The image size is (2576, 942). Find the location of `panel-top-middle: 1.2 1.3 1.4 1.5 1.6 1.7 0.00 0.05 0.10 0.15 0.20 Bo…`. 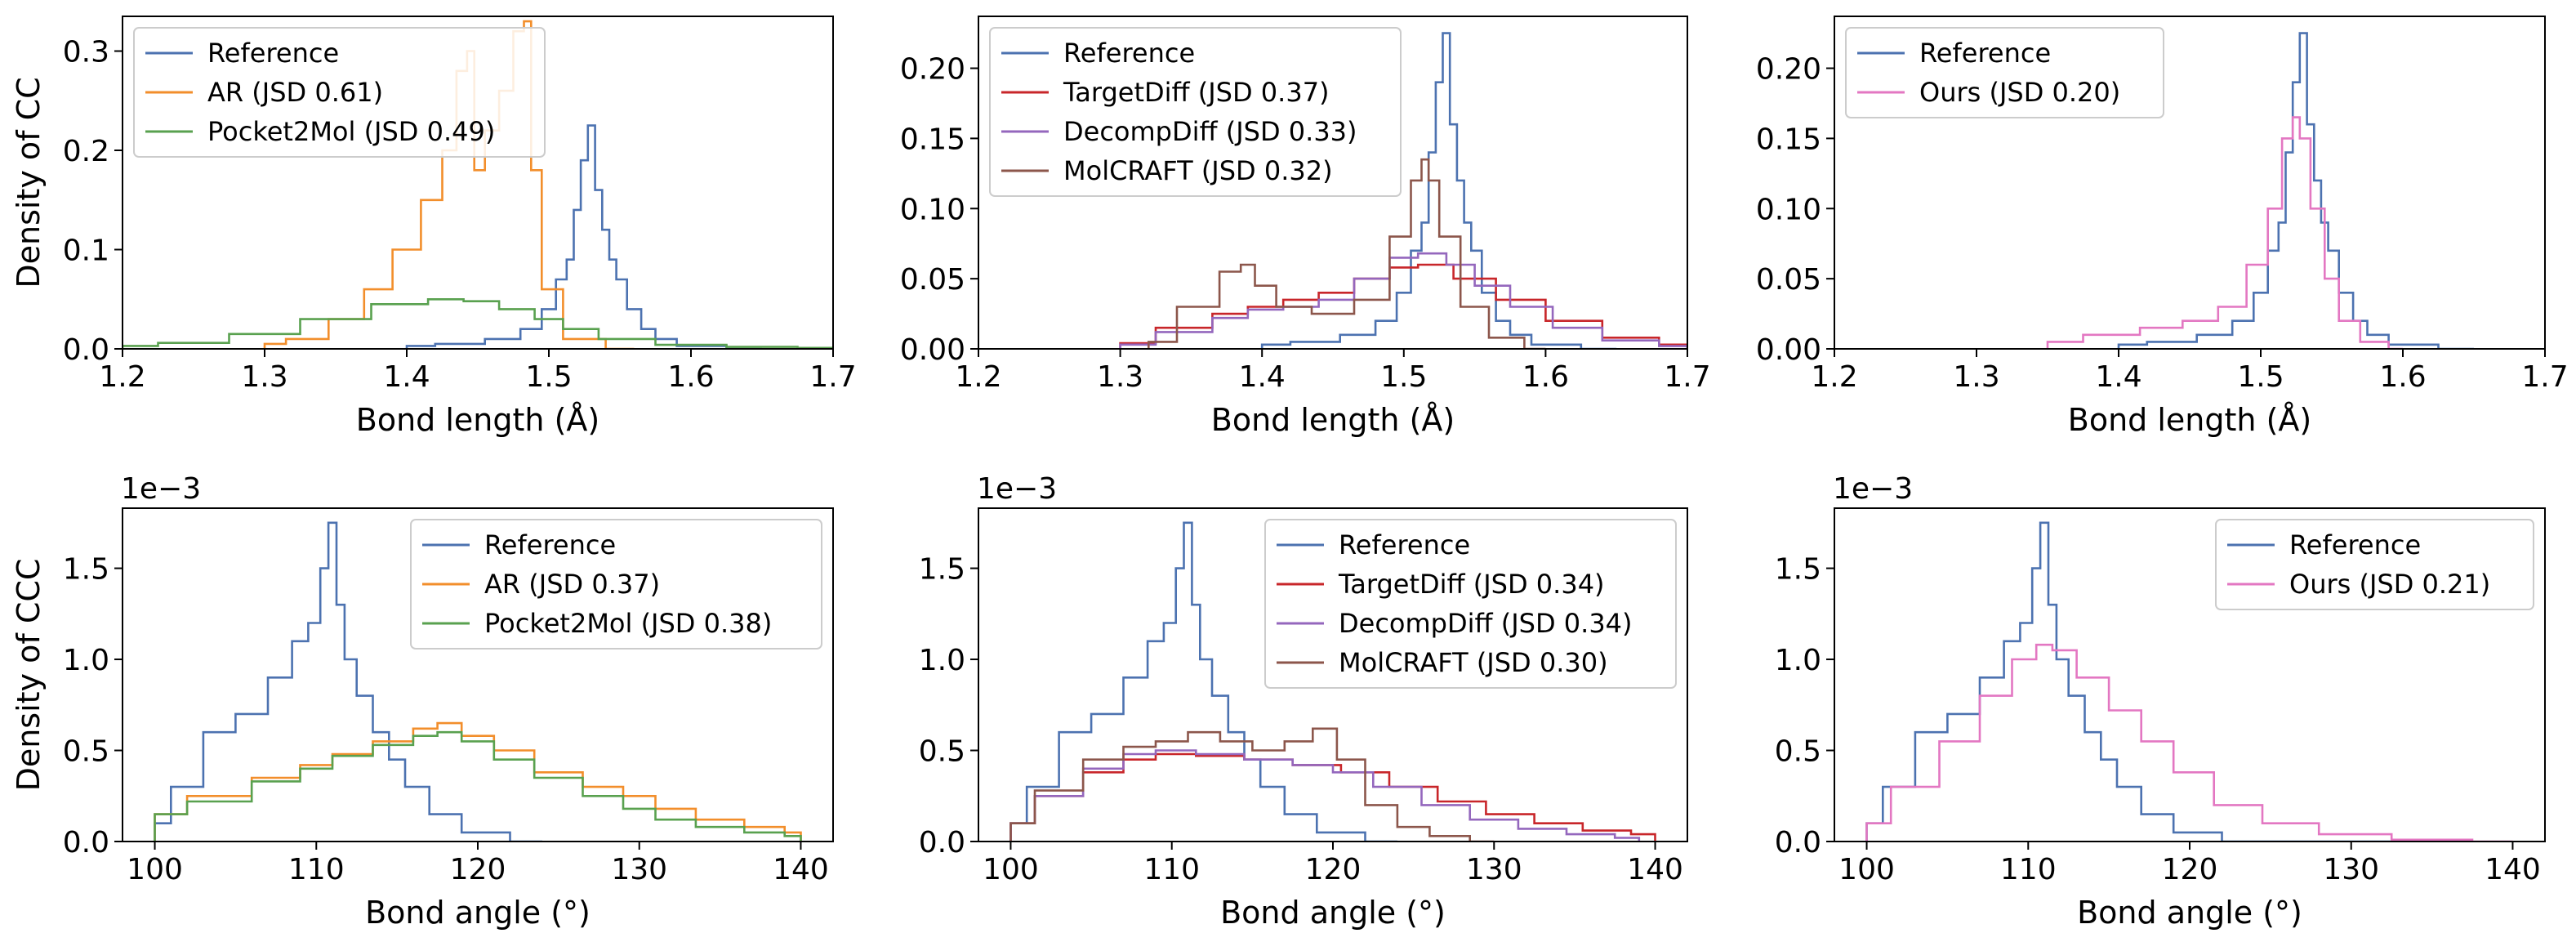

panel-top-middle: 1.2 1.3 1.4 1.5 1.6 1.7 0.00 0.05 0.10 0.15 0.20 Bo… is located at coordinates (1305, 227).